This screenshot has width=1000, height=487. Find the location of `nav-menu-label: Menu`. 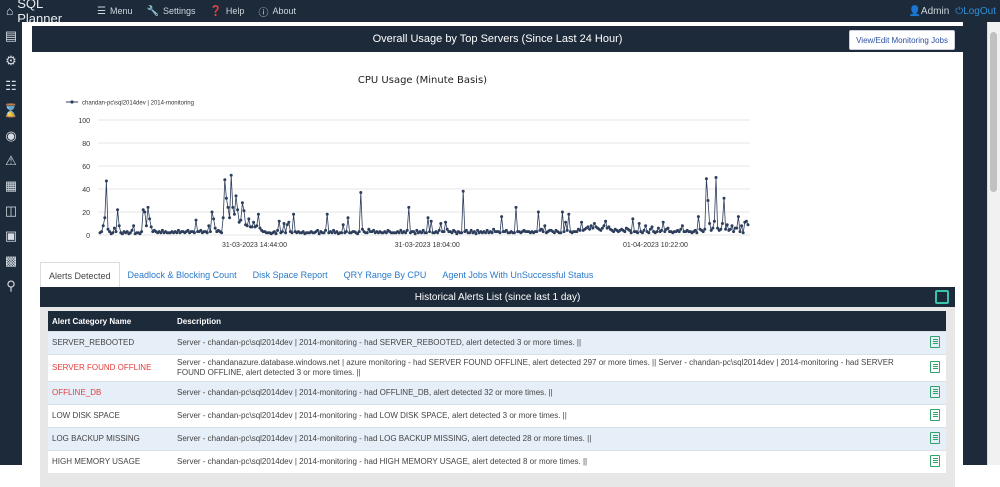

nav-menu-label: Menu is located at coordinates (121, 11).